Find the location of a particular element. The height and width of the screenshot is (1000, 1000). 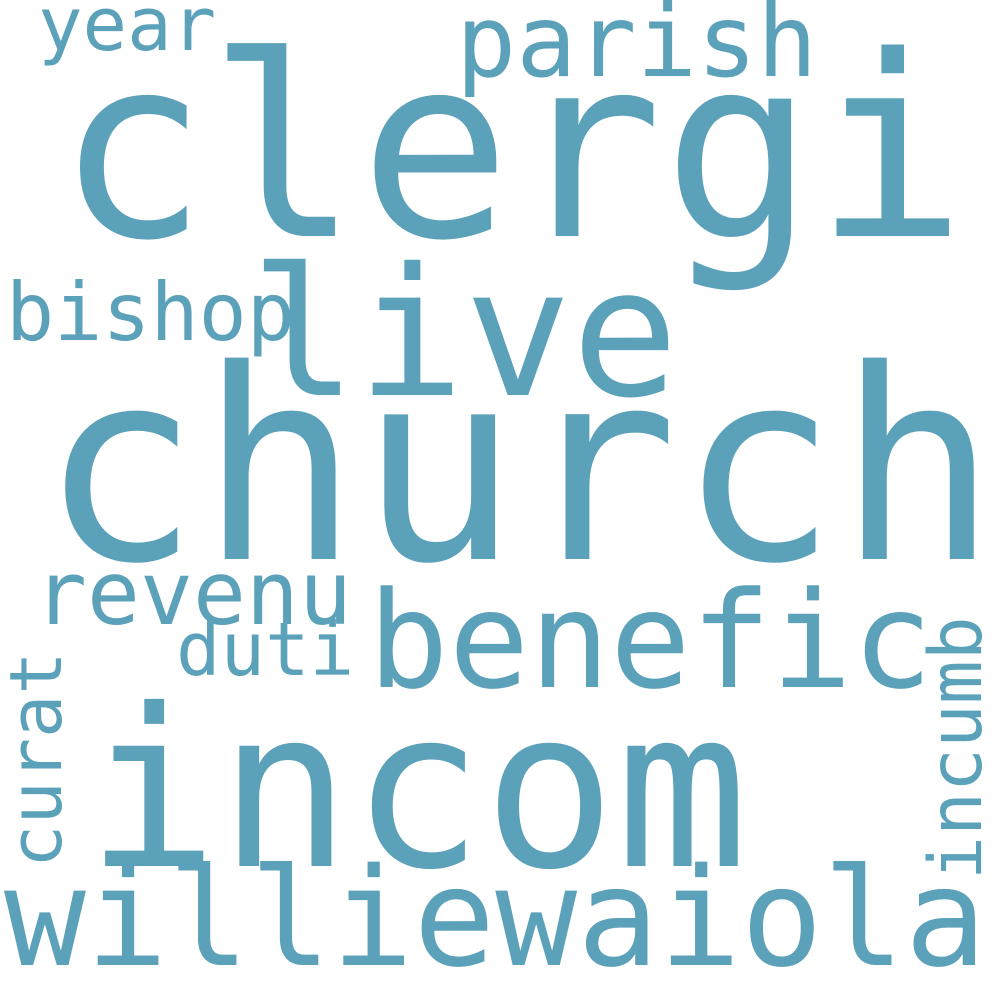

word-curat: curat is located at coordinates (39, 759).